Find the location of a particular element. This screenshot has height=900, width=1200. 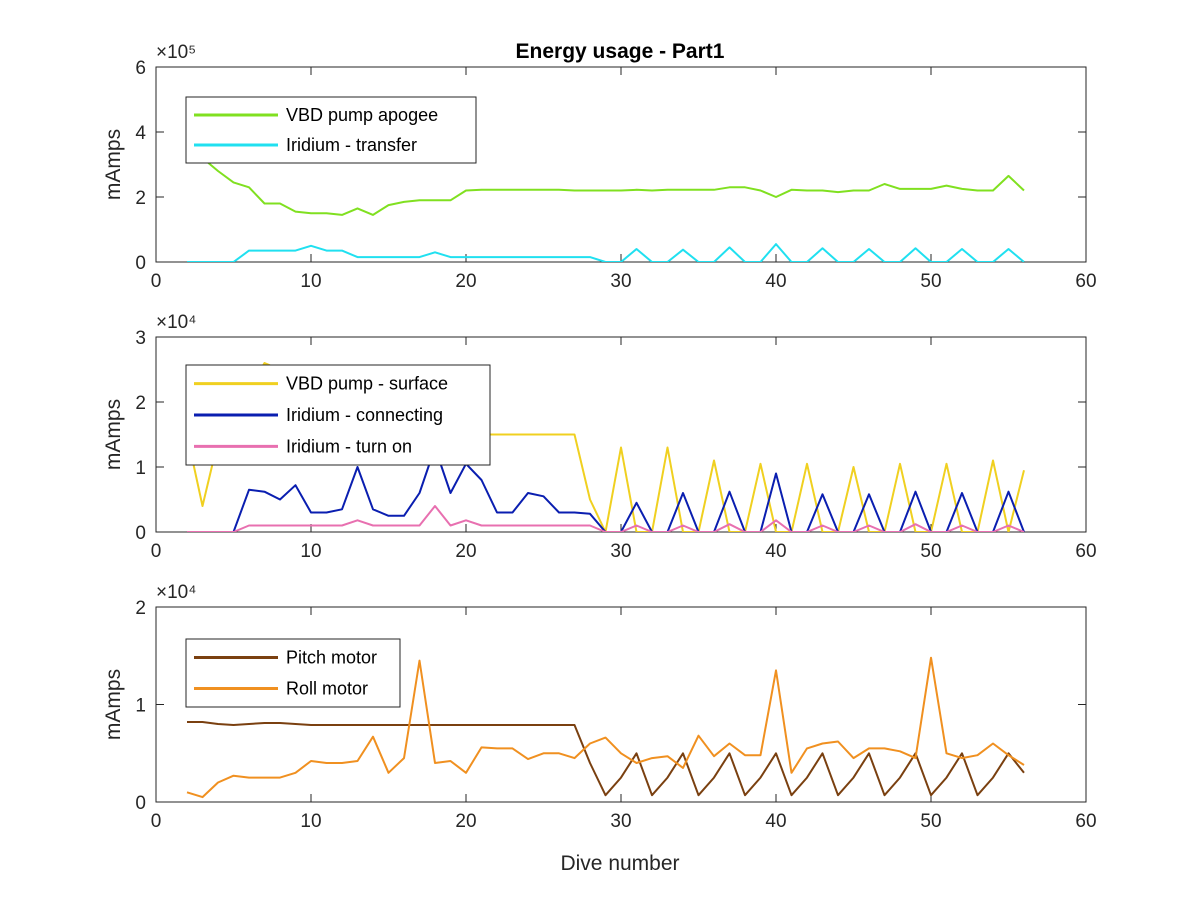

y-exponent-label: ×10⁵ is located at coordinates (176, 52).